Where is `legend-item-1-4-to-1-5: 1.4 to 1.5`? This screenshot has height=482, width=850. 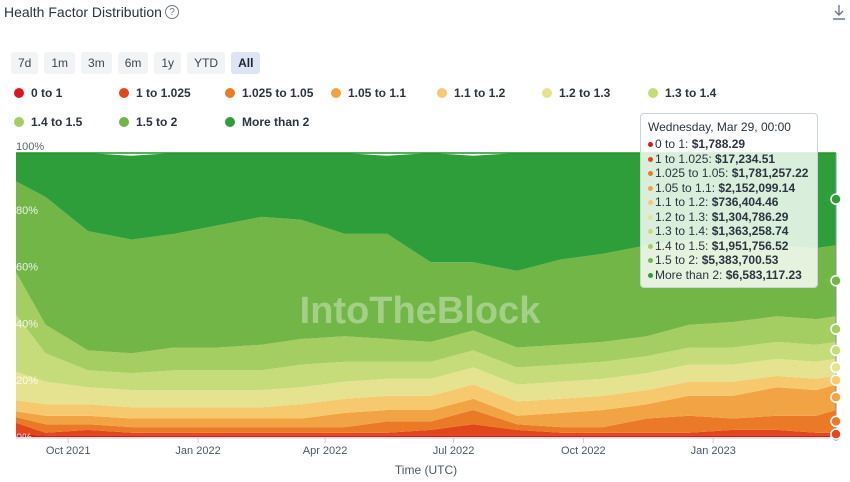
legend-item-1-4-to-1-5: 1.4 to 1.5 is located at coordinates (48, 122).